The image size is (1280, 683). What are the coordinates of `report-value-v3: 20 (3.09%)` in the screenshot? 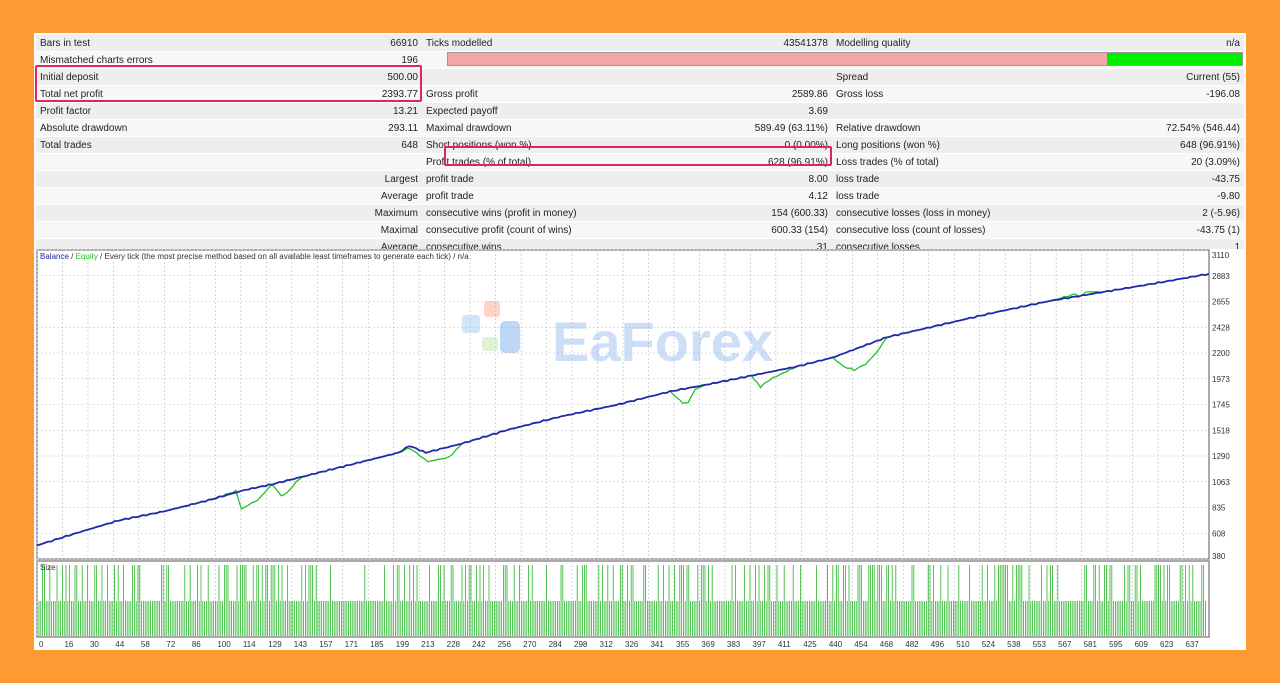 It's located at (1153, 162).